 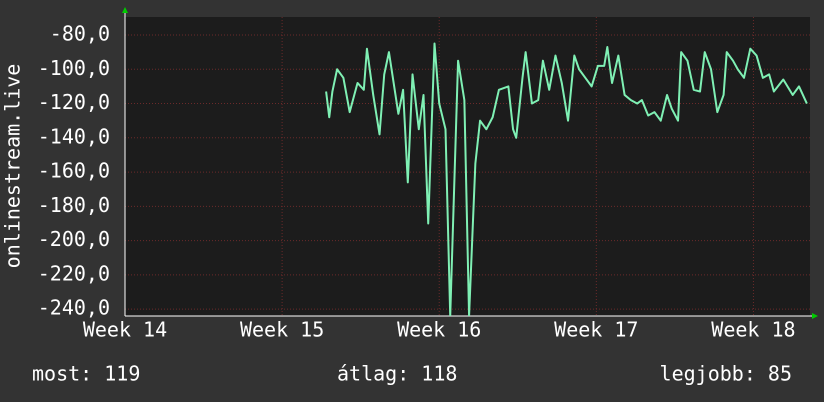 What do you see at coordinates (74, 68) in the screenshot?
I see `y-tick-label: -100,0` at bounding box center [74, 68].